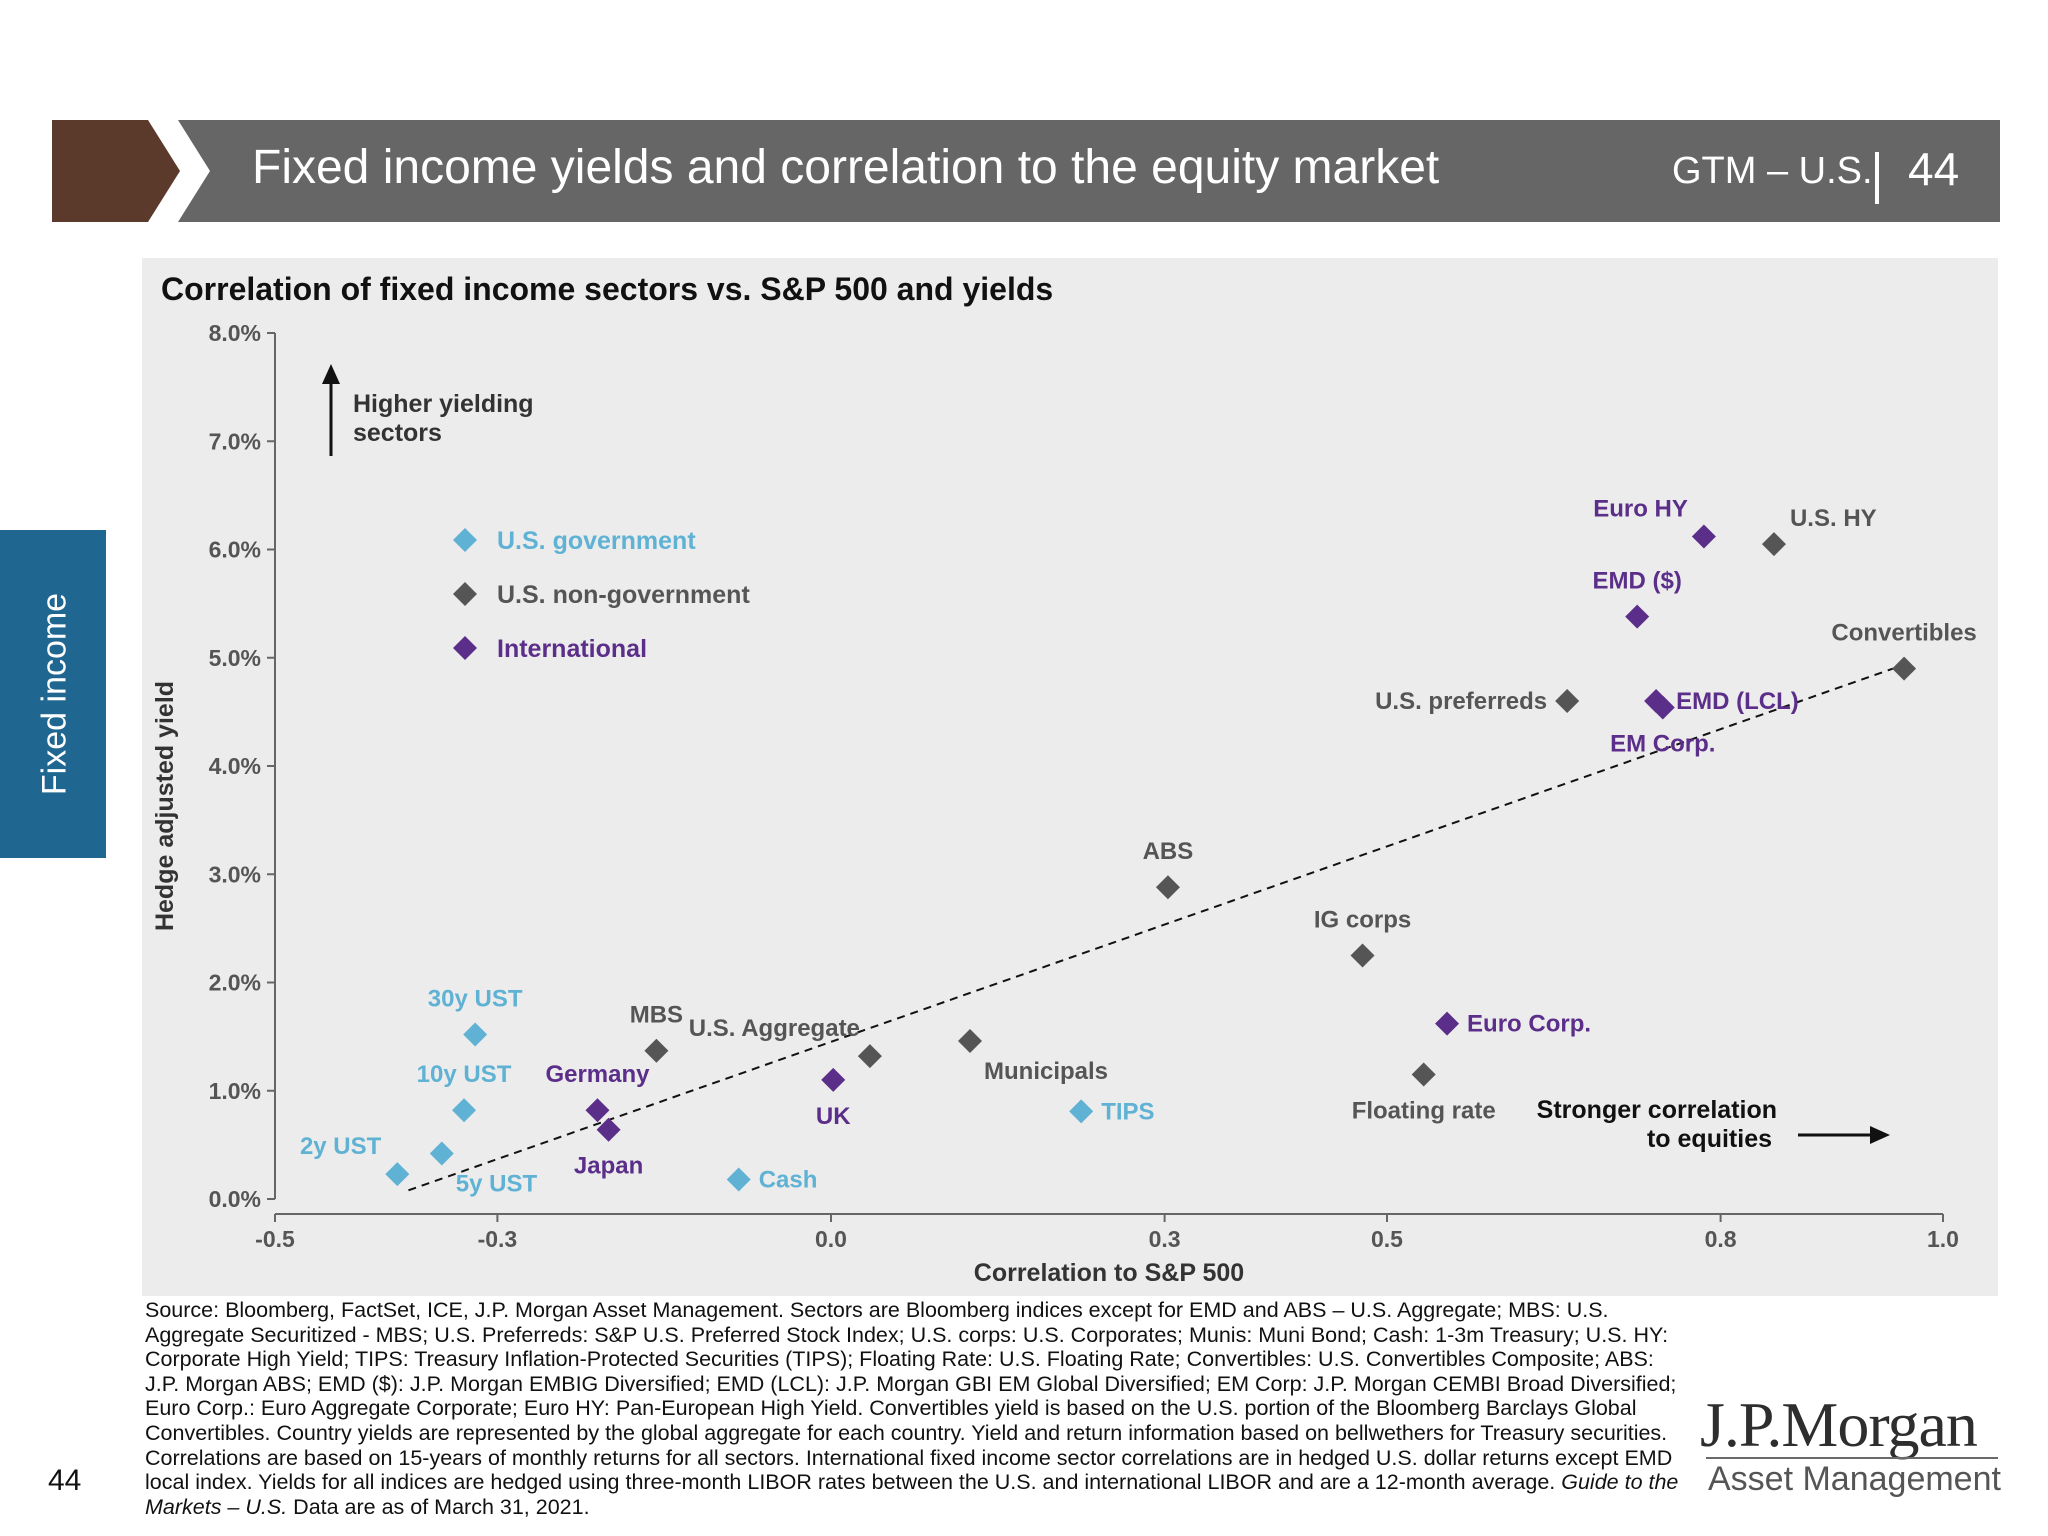  I want to click on point-label-2y-ust: 2y UST, so click(341, 1146).